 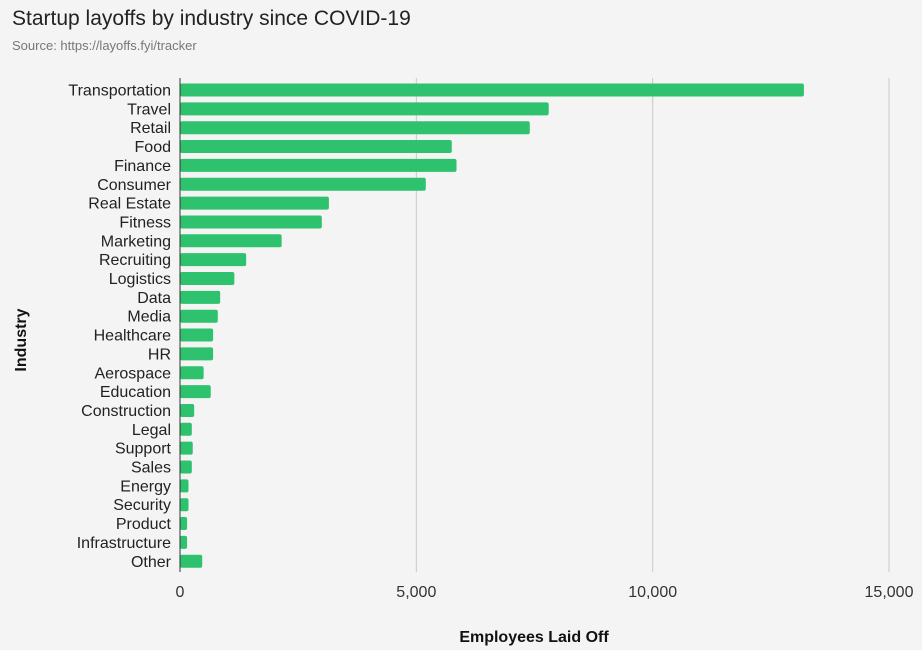 I want to click on y-axis-title: Industry, so click(x=21, y=339).